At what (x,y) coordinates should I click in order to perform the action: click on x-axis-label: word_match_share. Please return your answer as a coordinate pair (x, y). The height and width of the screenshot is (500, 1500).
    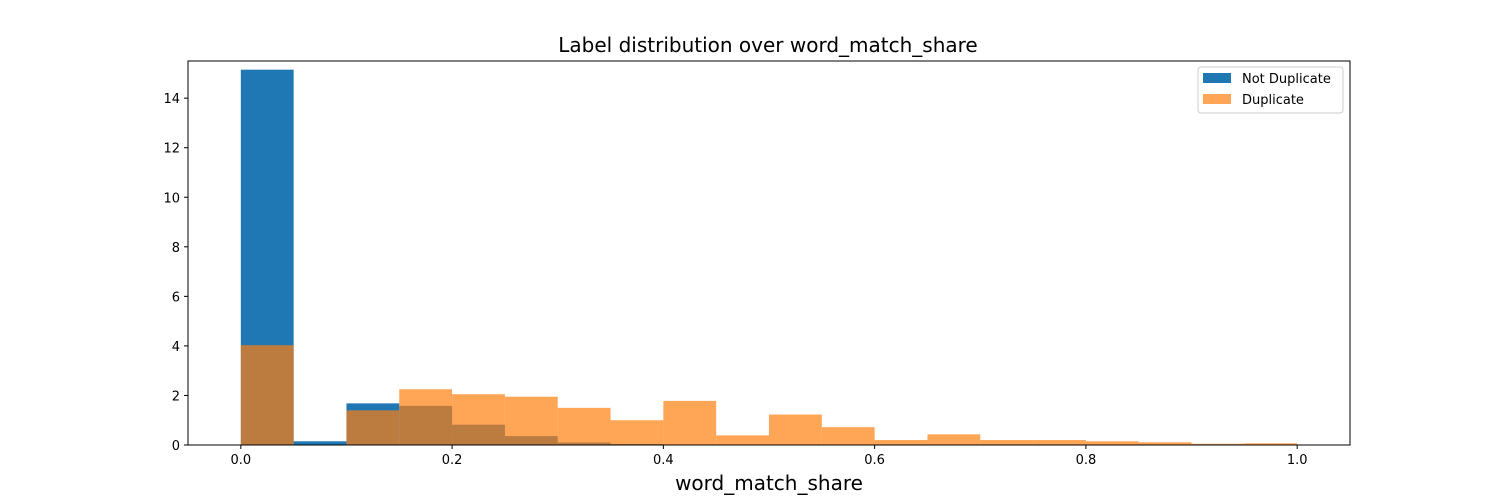
    Looking at the image, I should click on (769, 483).